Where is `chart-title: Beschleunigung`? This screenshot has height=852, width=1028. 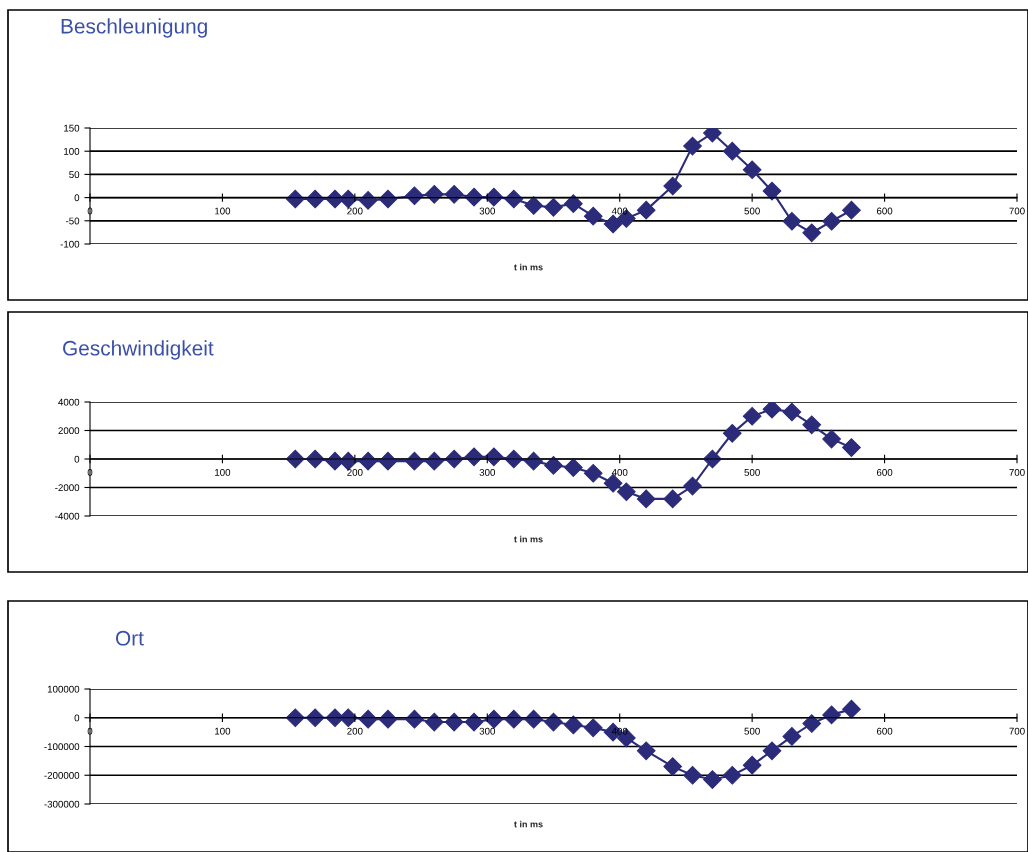
chart-title: Beschleunigung is located at coordinates (134, 28).